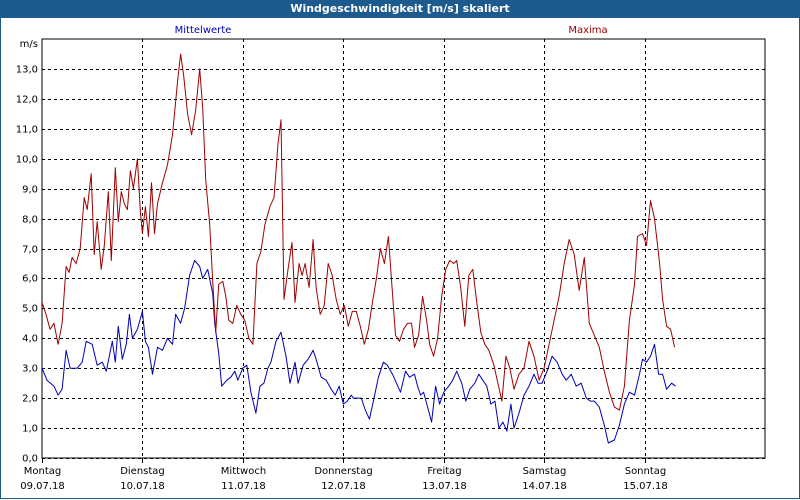 This screenshot has height=500, width=800. What do you see at coordinates (645, 486) in the screenshot?
I see `x-tick-date-label: 15.07.18` at bounding box center [645, 486].